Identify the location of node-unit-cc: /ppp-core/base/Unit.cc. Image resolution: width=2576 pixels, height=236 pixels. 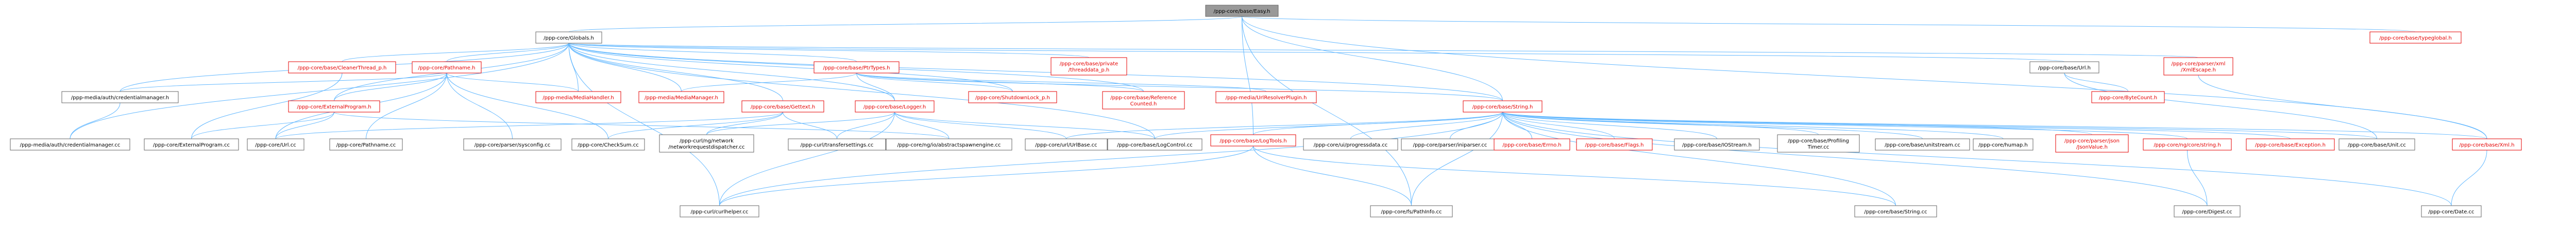
(2376, 144).